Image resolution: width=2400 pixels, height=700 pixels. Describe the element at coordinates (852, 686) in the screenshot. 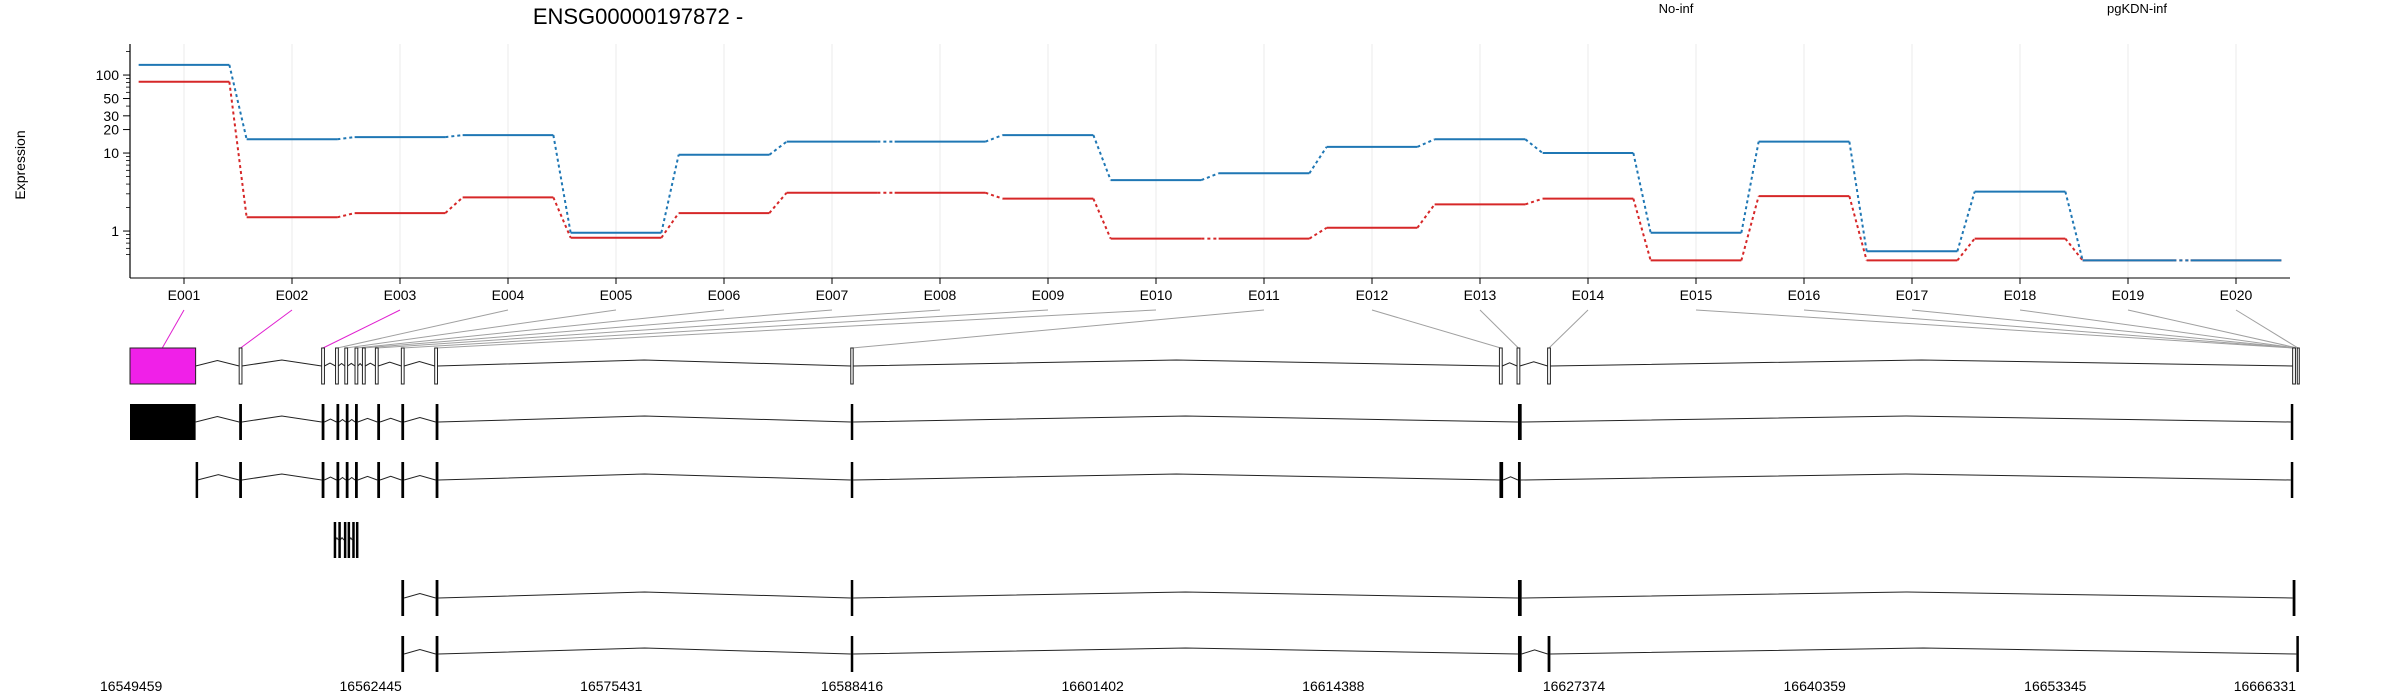

I see `genomic-tick-label: 16588416` at that location.